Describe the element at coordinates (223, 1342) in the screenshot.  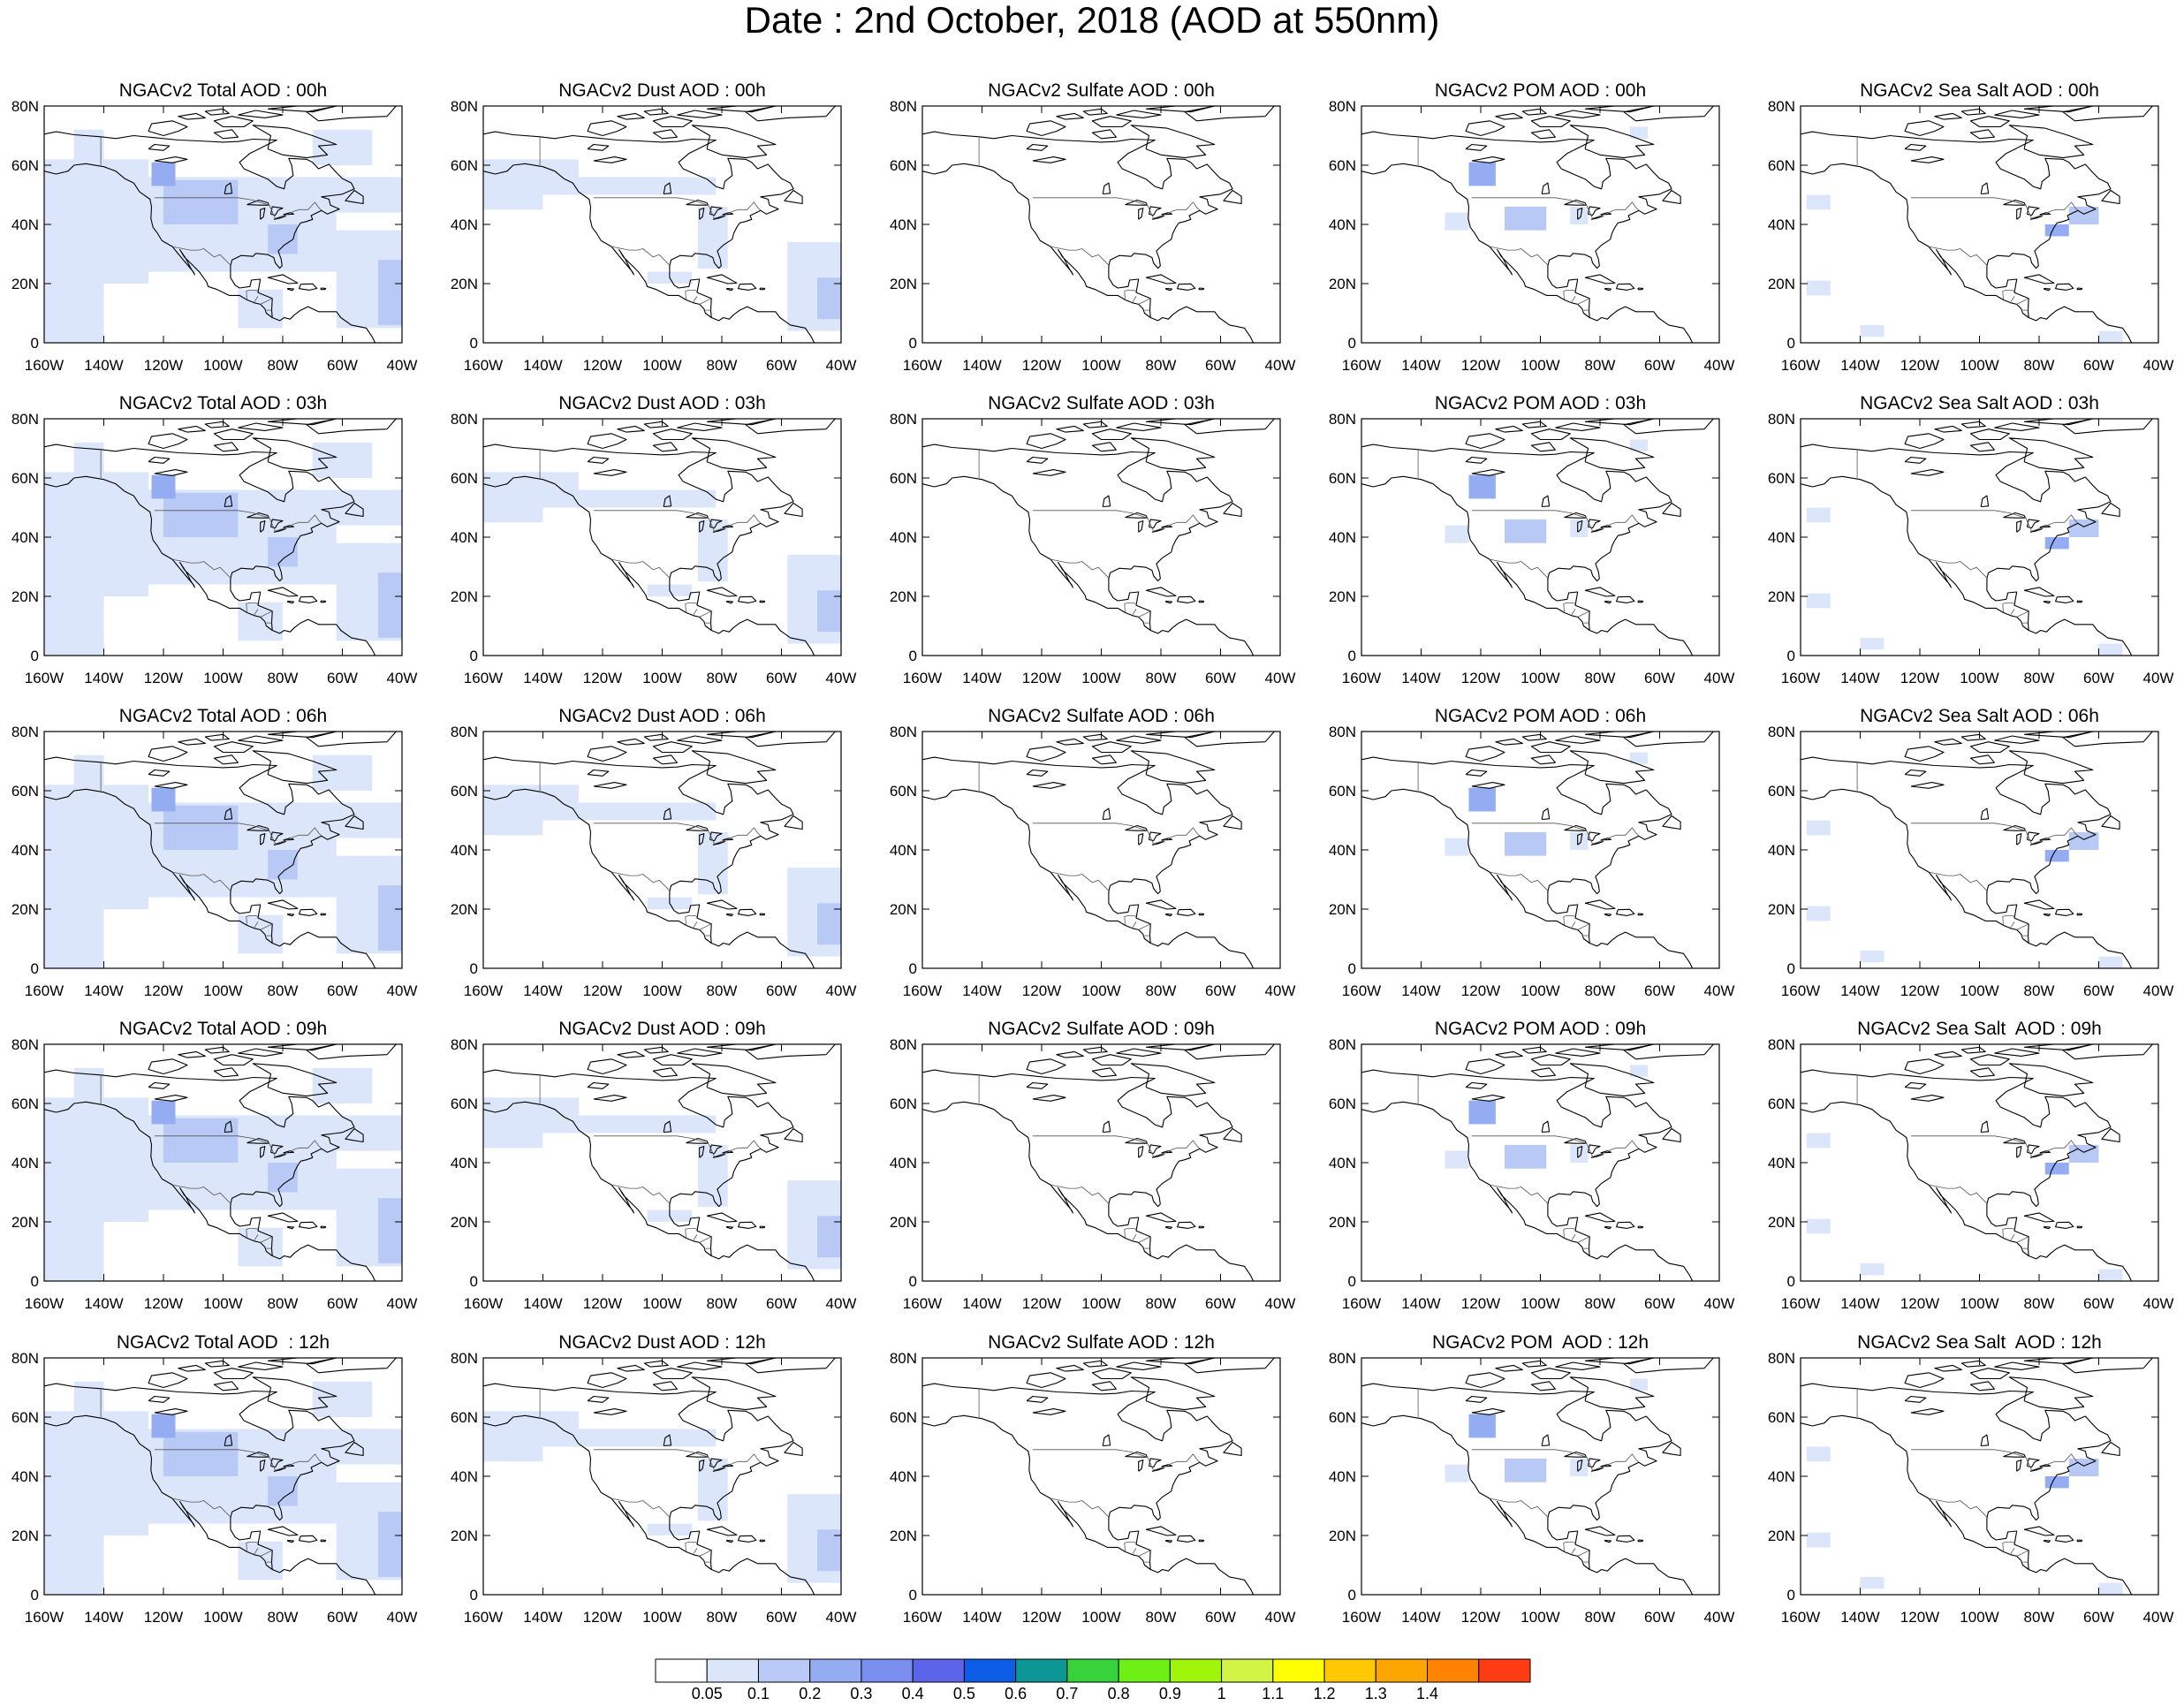
I see `panel-title: NGACv2 Total AOD : 12h` at that location.